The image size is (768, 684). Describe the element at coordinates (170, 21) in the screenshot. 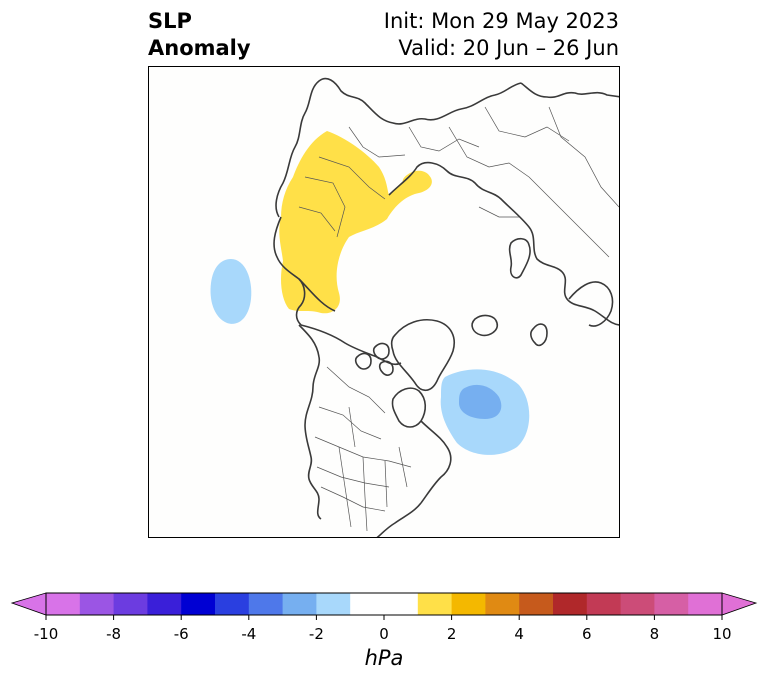

I see `title-line-1: SLP` at that location.